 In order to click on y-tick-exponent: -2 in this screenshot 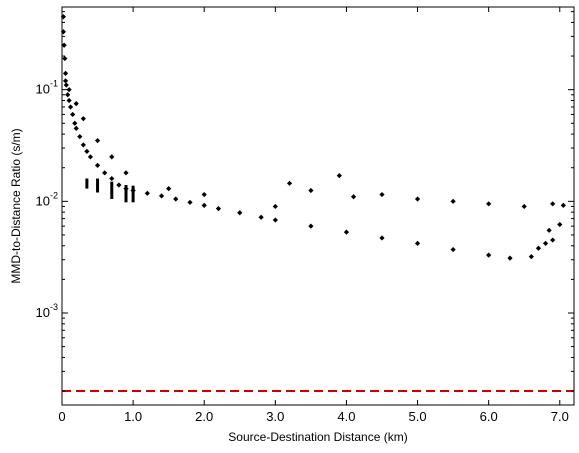, I will do `click(54, 195)`.